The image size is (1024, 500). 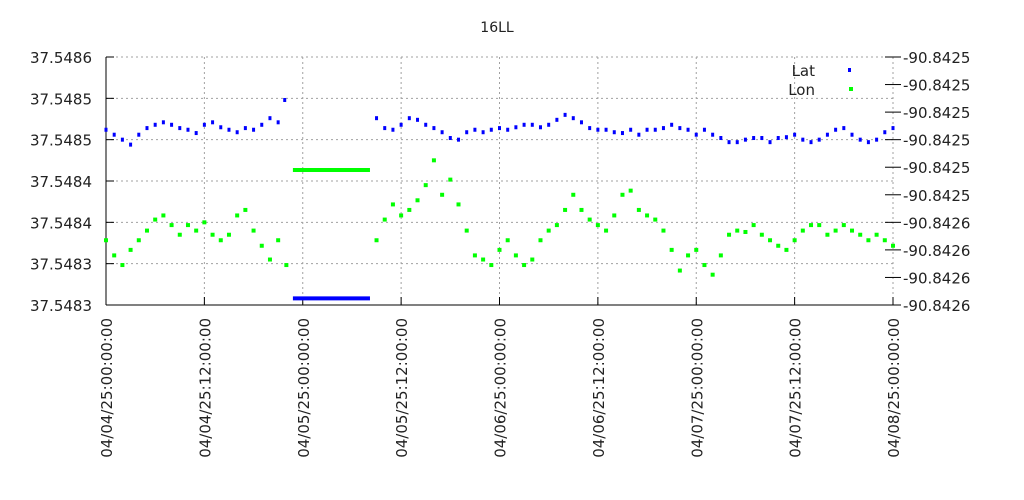 I want to click on legend: Lat Lon, so click(x=820, y=80).